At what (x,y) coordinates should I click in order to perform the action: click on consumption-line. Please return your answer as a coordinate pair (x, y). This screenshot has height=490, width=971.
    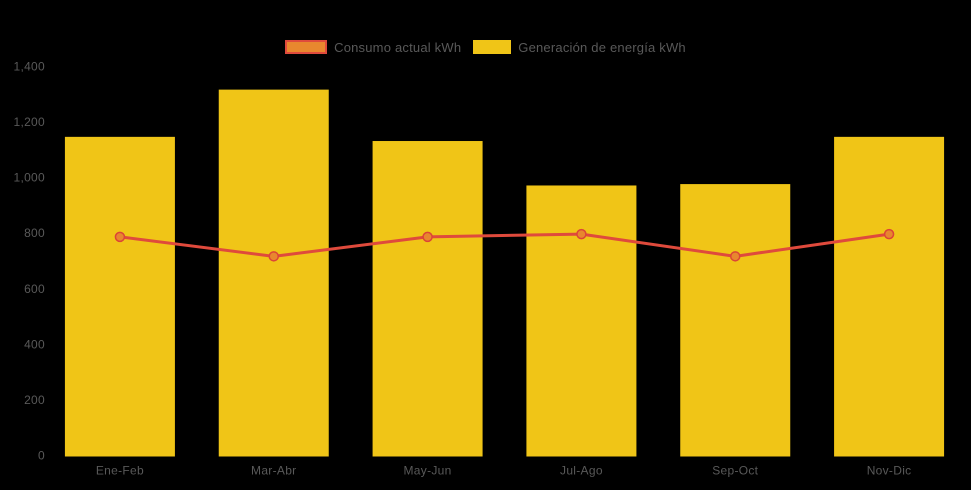
    Looking at the image, I should click on (504, 245).